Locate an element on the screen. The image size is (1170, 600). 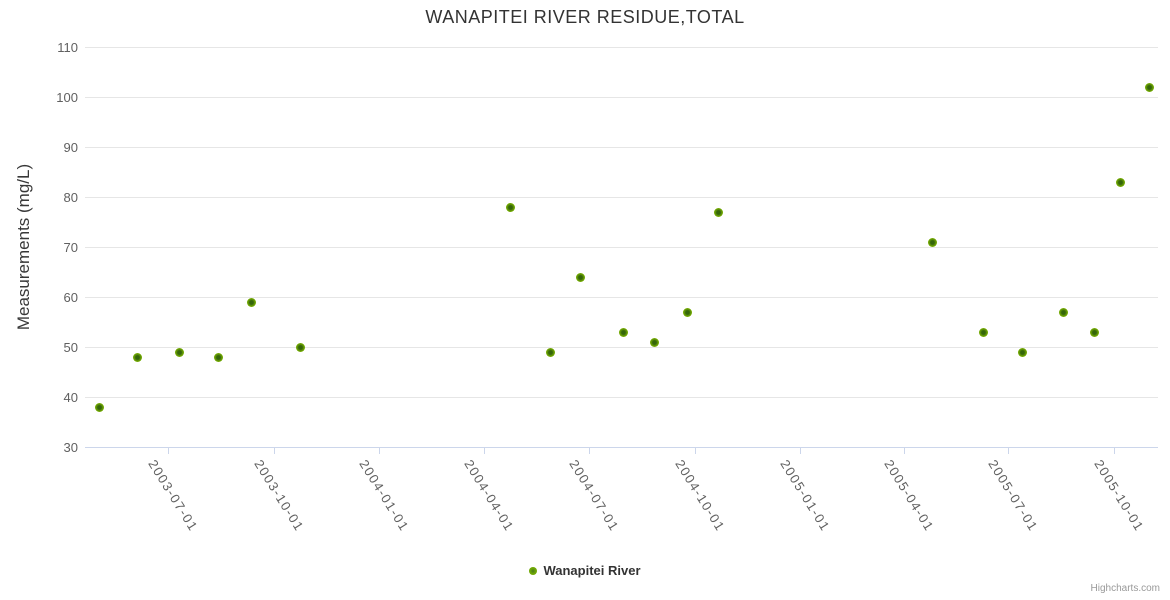
y-axis-tick-label: 30 is located at coordinates (70, 447).